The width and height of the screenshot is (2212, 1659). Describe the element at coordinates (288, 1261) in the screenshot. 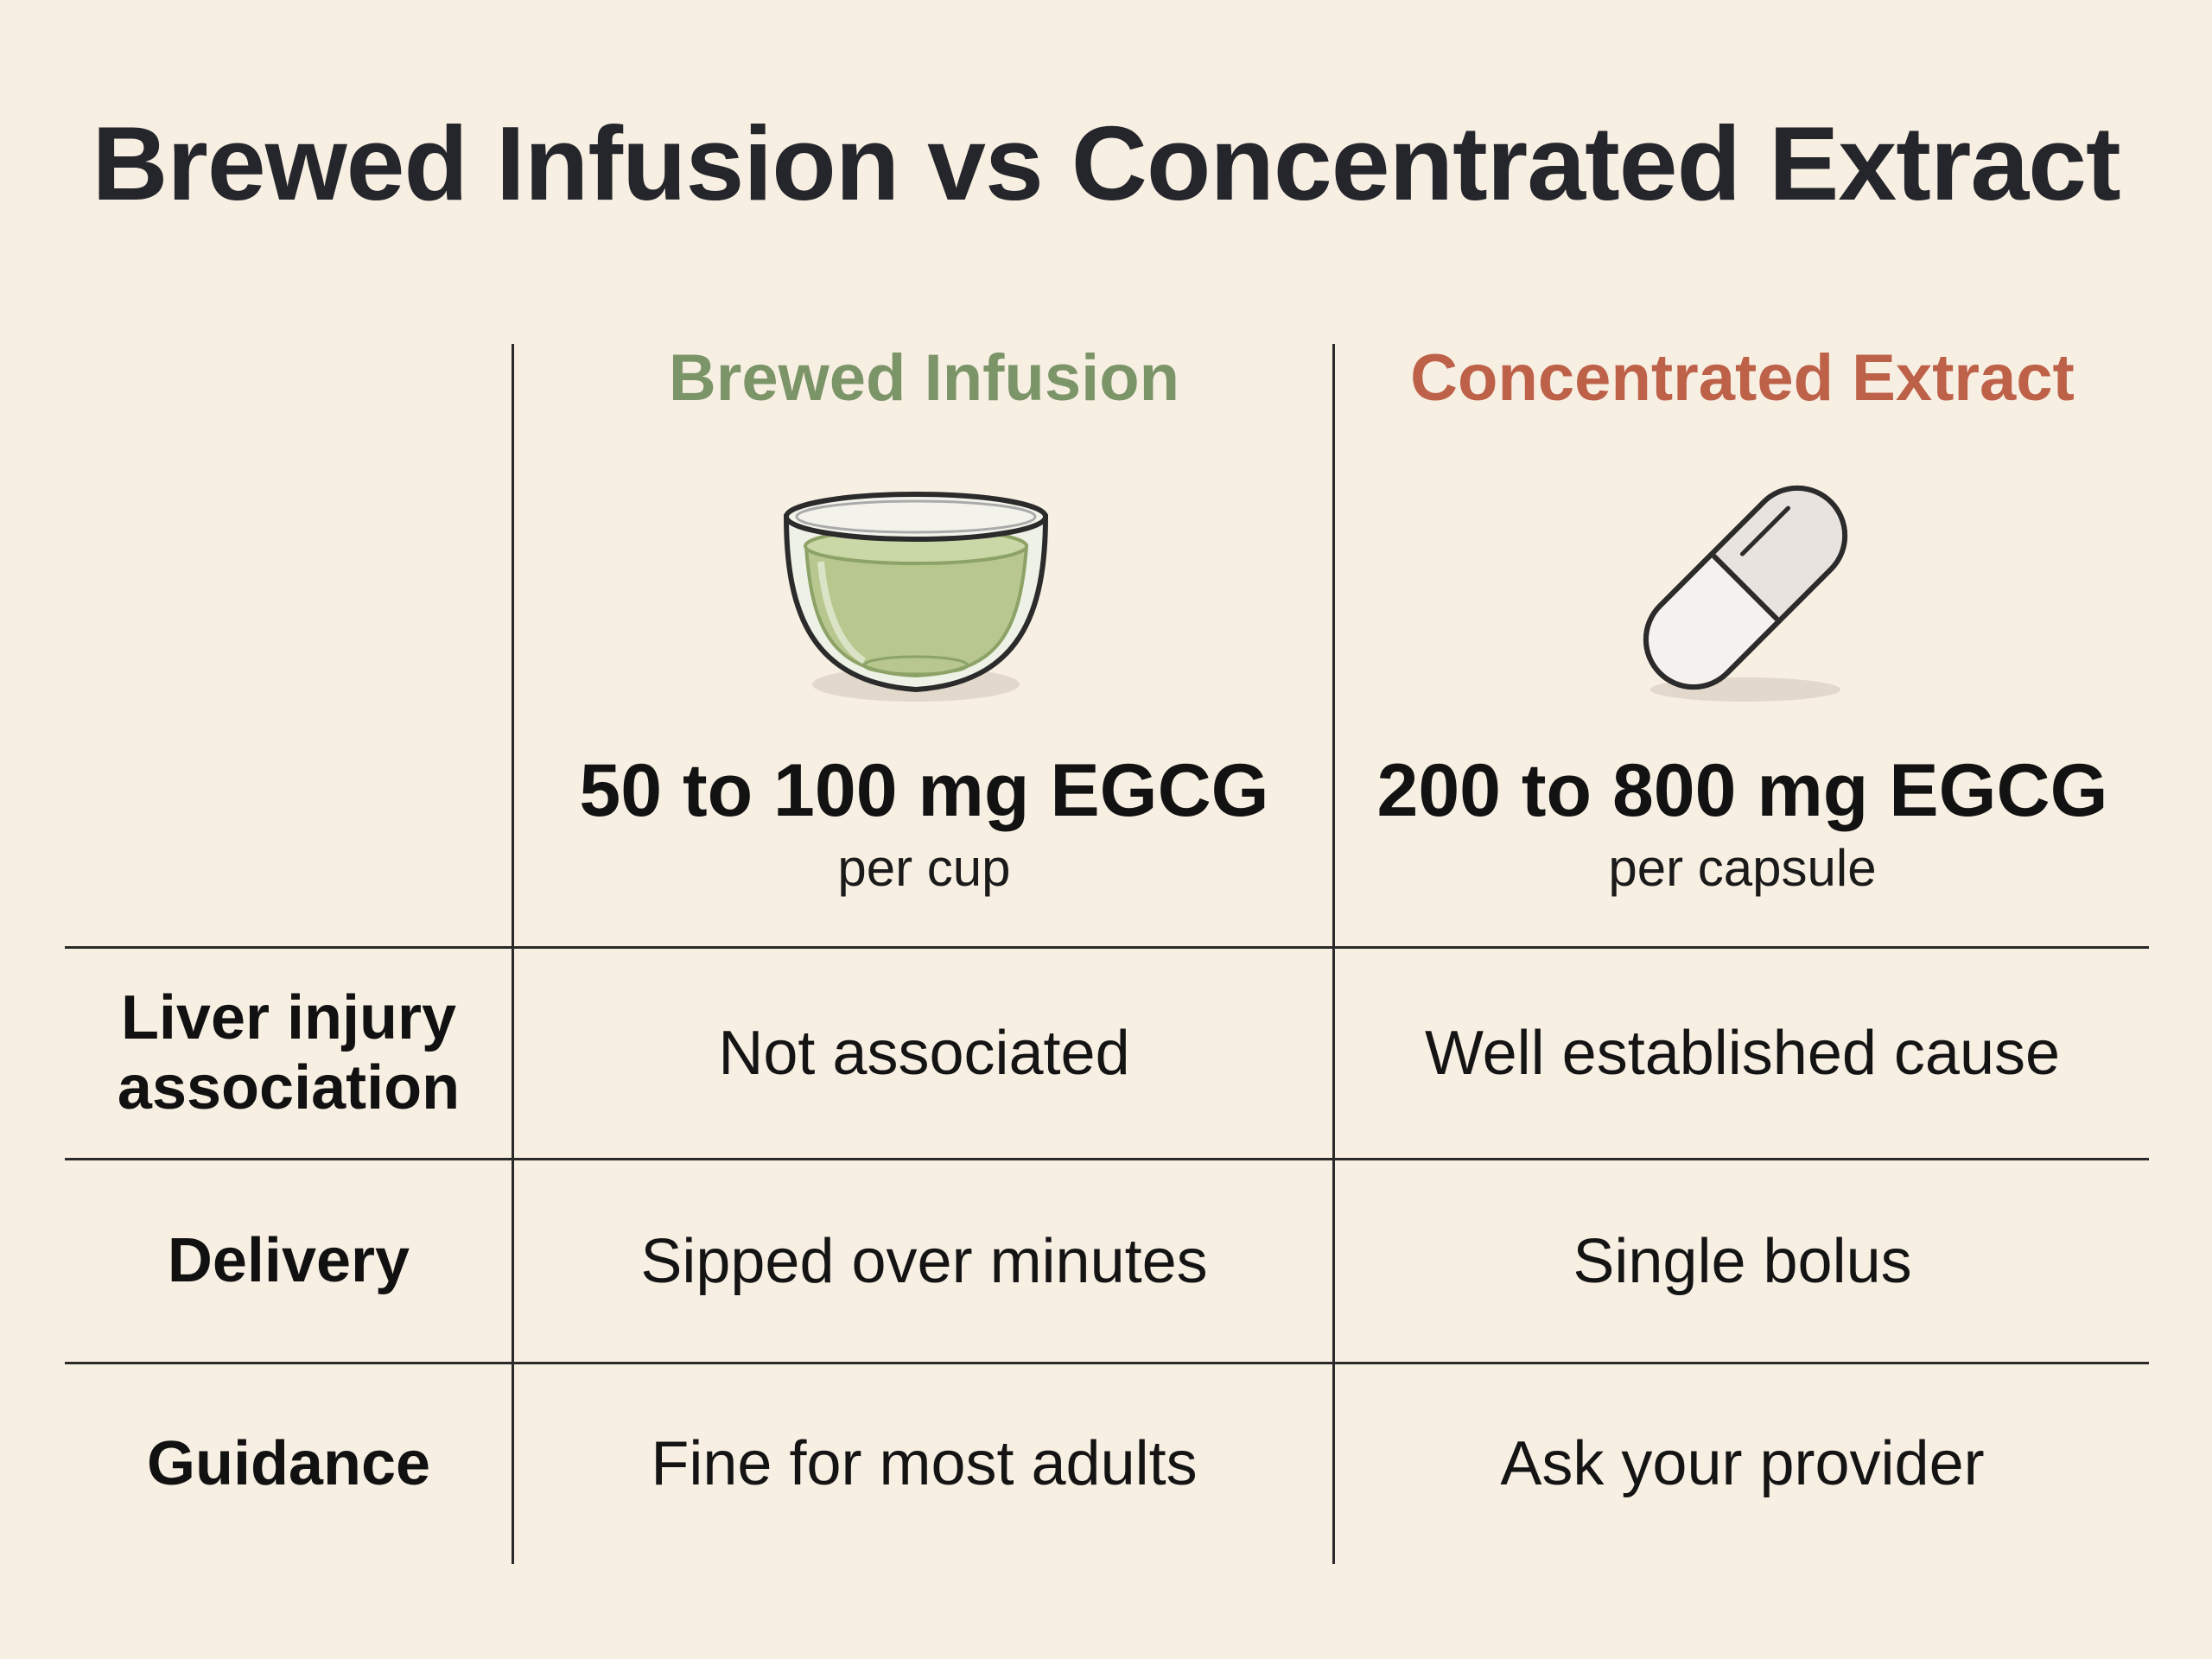

I see `row-label-delivery: Delivery` at that location.